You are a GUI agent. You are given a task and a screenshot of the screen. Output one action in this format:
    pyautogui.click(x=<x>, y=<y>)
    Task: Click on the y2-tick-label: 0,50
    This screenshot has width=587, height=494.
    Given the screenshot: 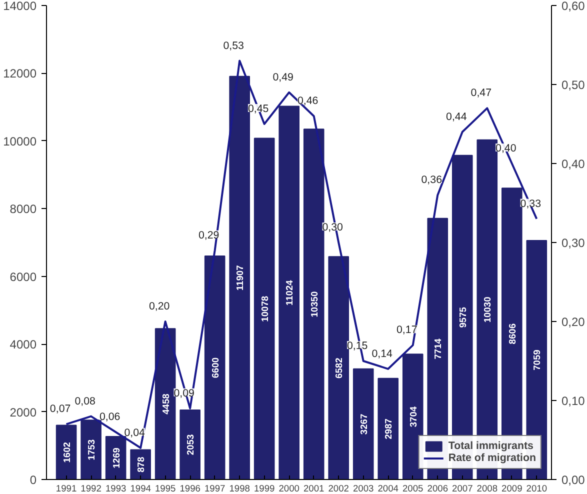 What is the action you would take?
    pyautogui.click(x=574, y=85)
    